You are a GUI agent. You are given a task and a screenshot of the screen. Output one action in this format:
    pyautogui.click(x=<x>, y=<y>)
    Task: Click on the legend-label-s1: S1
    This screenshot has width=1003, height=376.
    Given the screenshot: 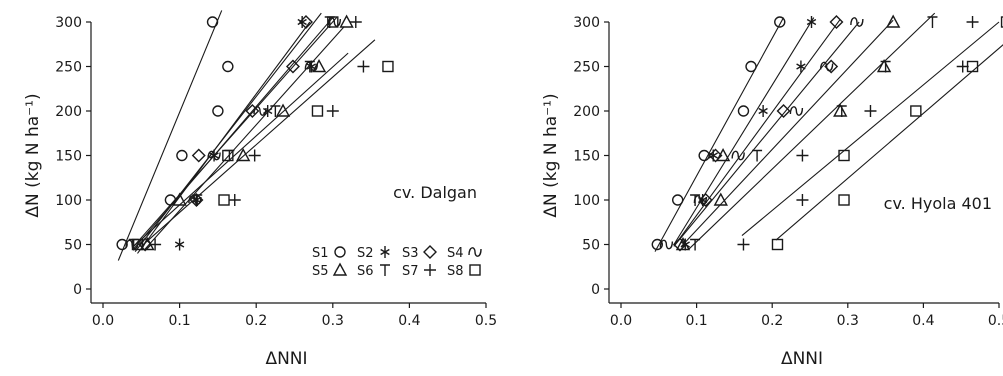 What is the action you would take?
    pyautogui.click(x=320, y=253)
    